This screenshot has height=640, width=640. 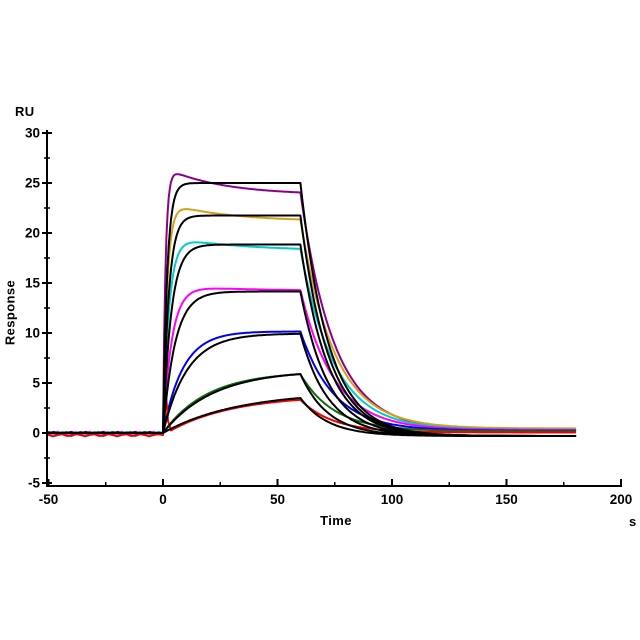 What do you see at coordinates (32, 133) in the screenshot?
I see `y-tick-label: 30` at bounding box center [32, 133].